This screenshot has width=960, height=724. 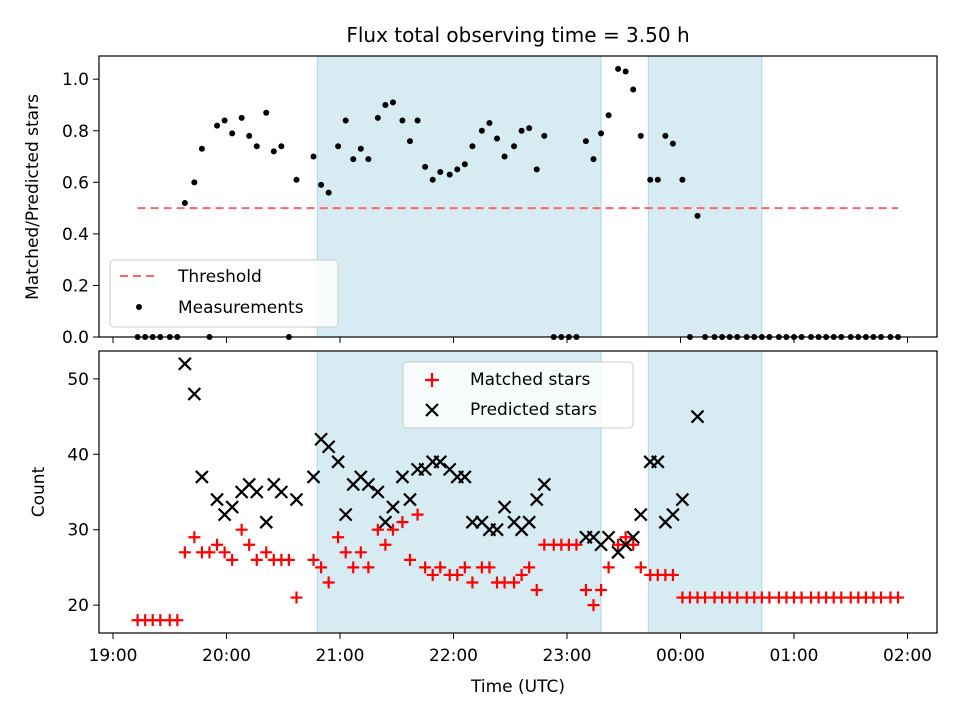 I want to click on ratio-y-axis-label: Matched/Predicted stars, so click(x=33, y=197).